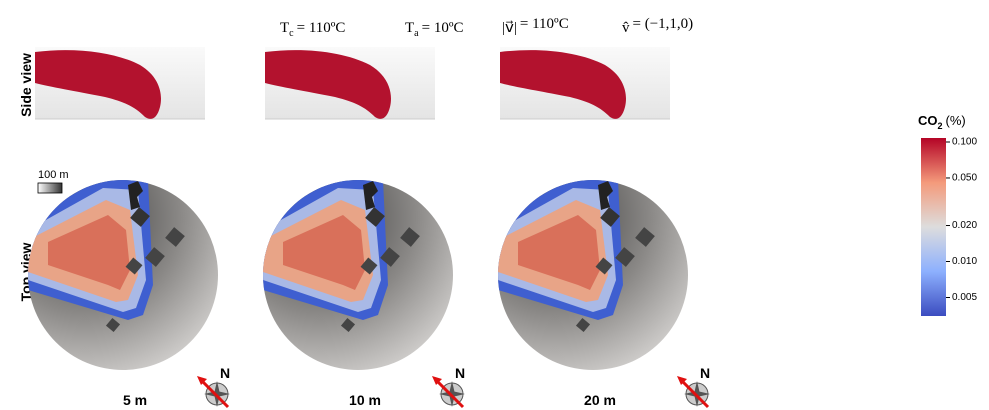  What do you see at coordinates (964, 225) in the screenshot?
I see `colorbar-tick-label: 0.020` at bounding box center [964, 225].